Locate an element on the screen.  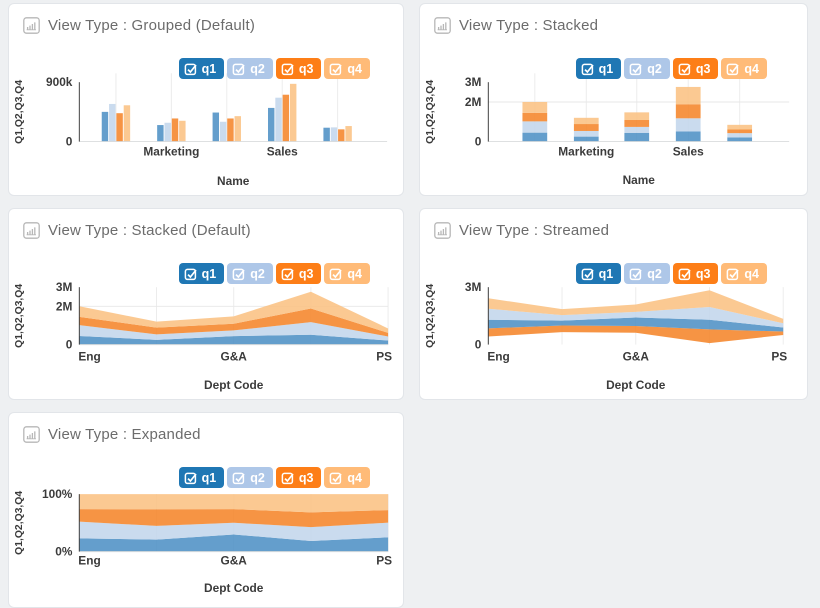
y-tick-label: 0% is located at coordinates (64, 552).